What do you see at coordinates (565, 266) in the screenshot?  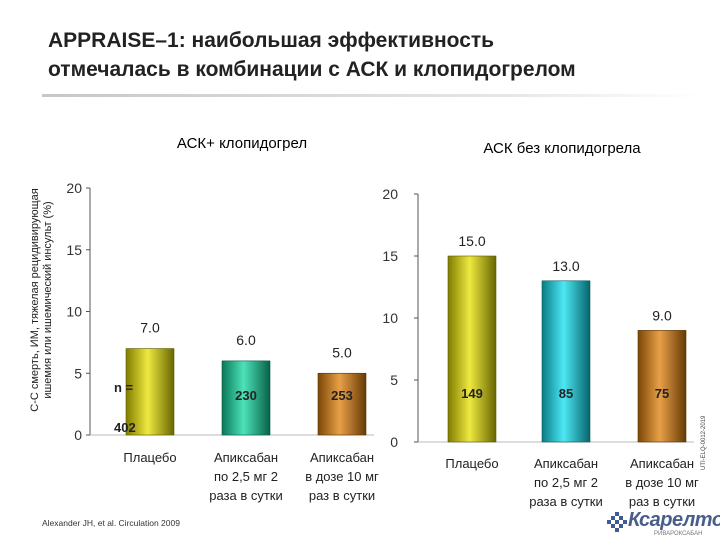 I see `bar-value-label: 13.0` at bounding box center [565, 266].